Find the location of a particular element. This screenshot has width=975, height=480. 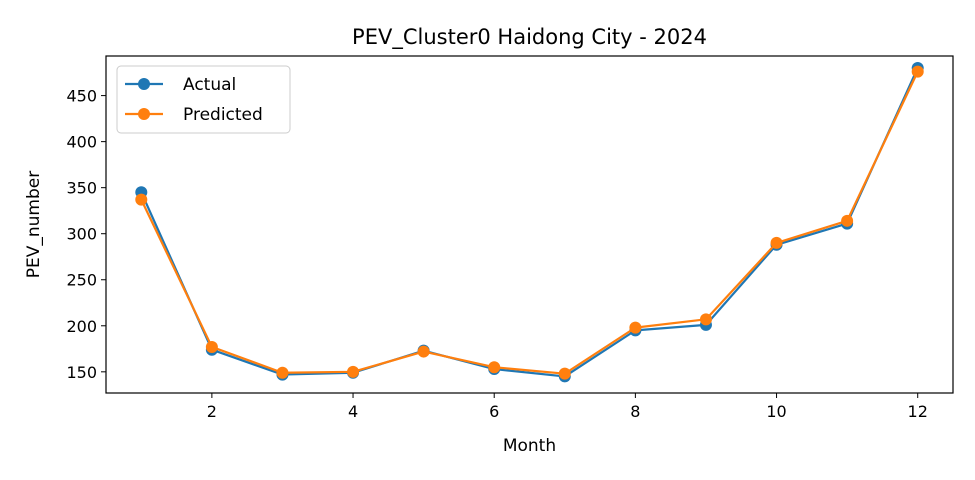

y-axis: 150 200 250 300 350 400 450 is located at coordinates (86, 234).